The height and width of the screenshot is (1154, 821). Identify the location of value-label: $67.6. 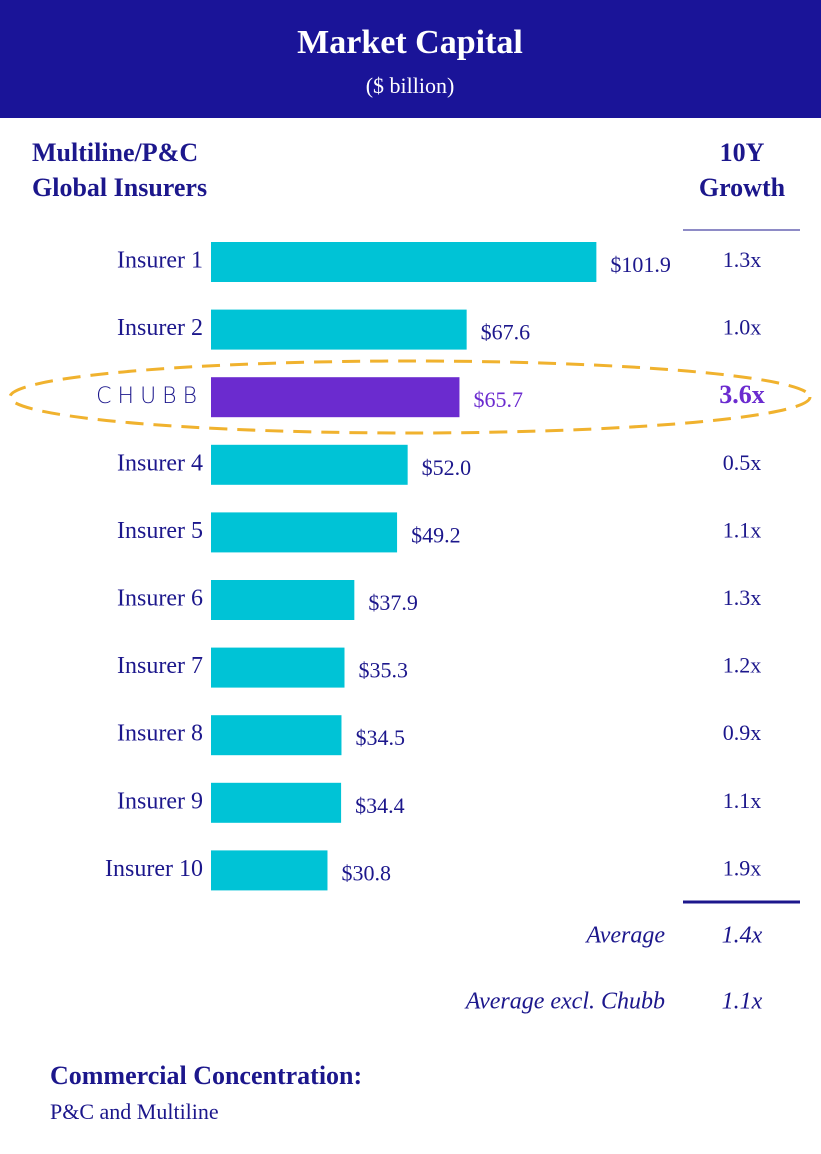
(505, 332).